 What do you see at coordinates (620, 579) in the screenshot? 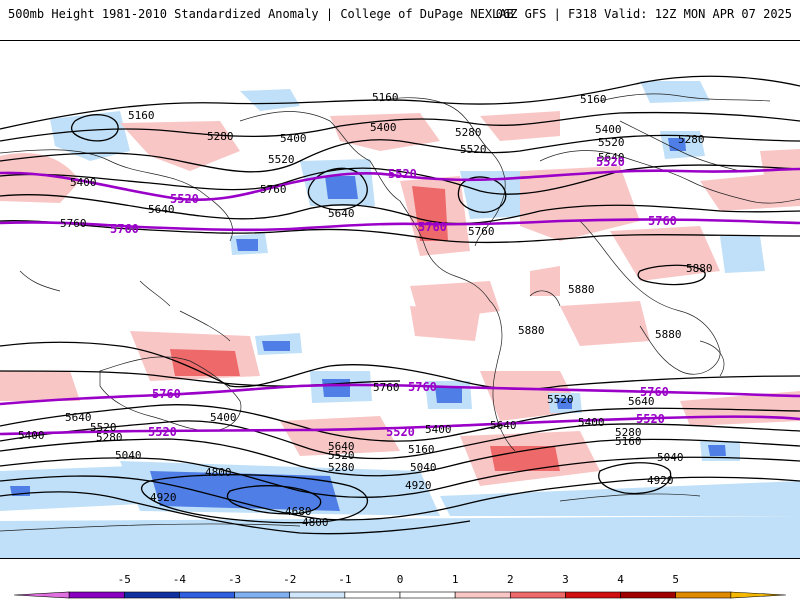
I see `color-scale-tick-label: 4` at bounding box center [620, 579].